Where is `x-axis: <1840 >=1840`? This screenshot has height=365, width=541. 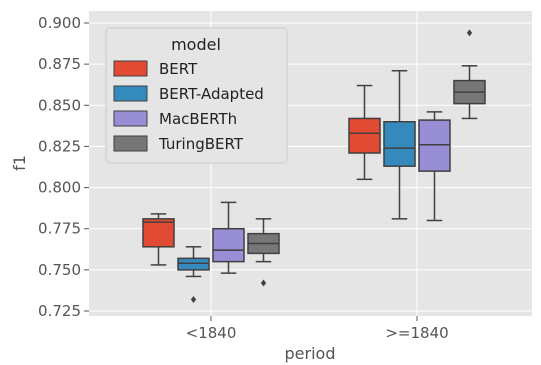
x-axis: <1840 >=1840 is located at coordinates (317, 329).